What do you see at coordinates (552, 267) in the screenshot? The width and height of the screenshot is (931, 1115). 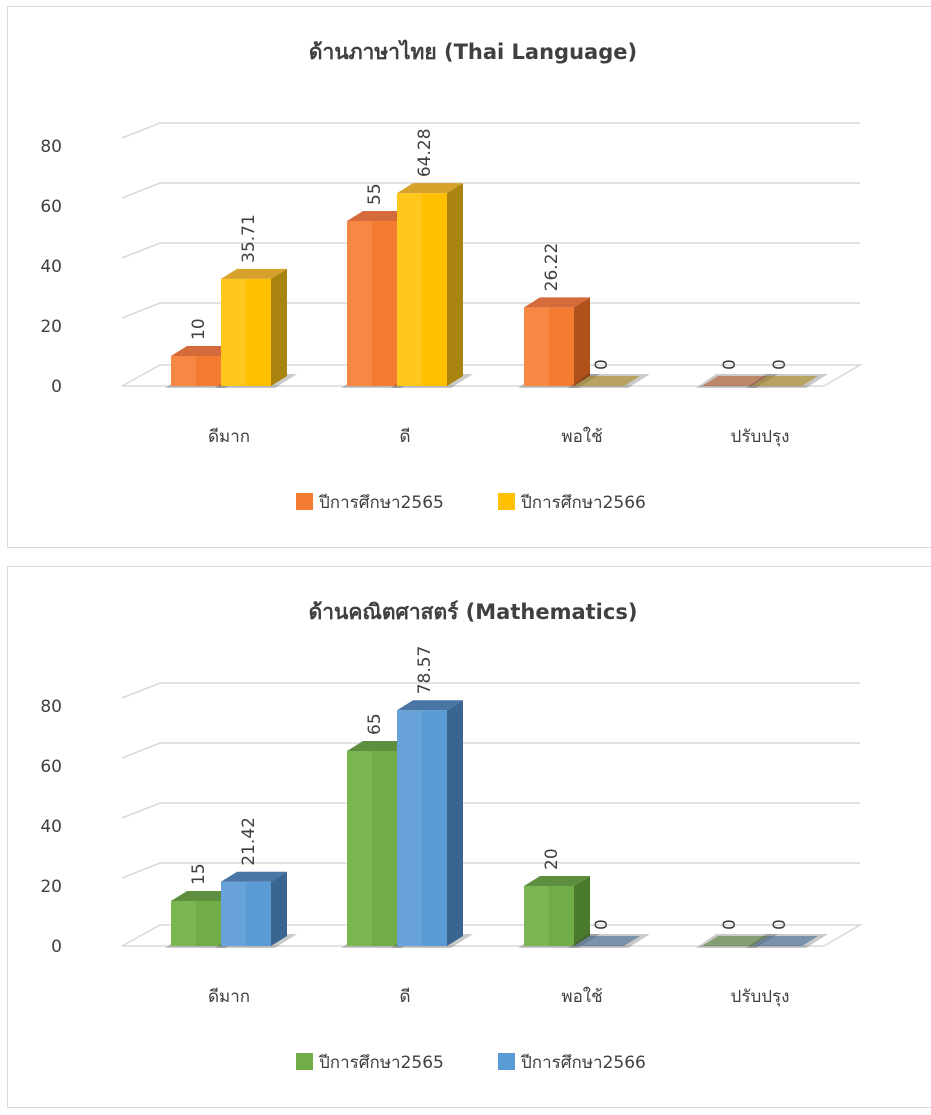 I see `data-label: 26.22` at bounding box center [552, 267].